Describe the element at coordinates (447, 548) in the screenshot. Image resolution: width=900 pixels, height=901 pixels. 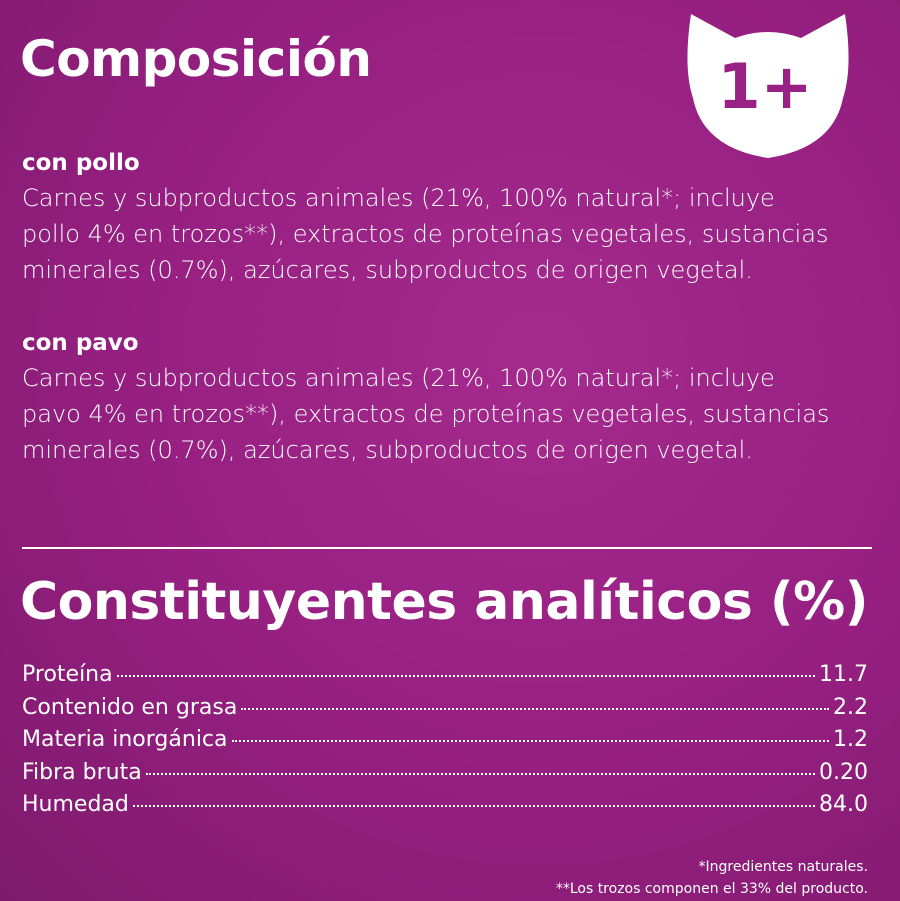
I see `divider` at that location.